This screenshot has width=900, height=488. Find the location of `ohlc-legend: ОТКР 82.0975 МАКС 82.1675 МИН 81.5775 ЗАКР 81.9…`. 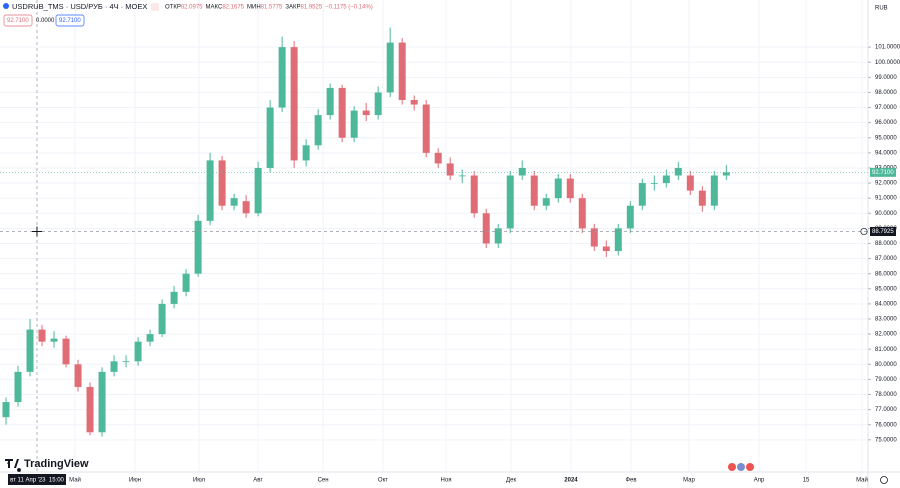

ohlc-legend: ОТКР 82.0975 МАКС 82.1675 МИН 81.5775 ЗАКР 81.9… is located at coordinates (269, 8).